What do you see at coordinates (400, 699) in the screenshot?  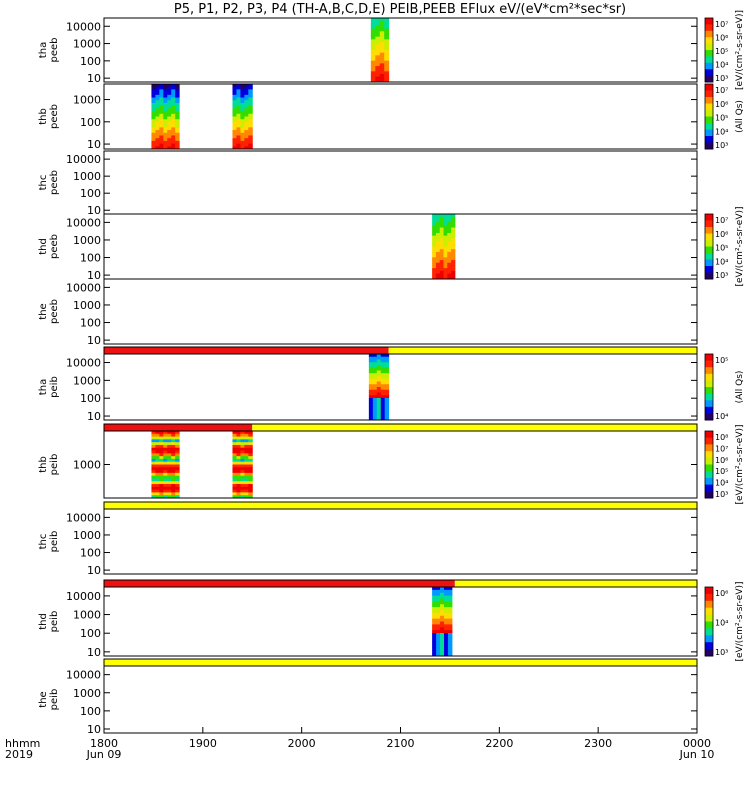 I see `panel-frame` at bounding box center [400, 699].